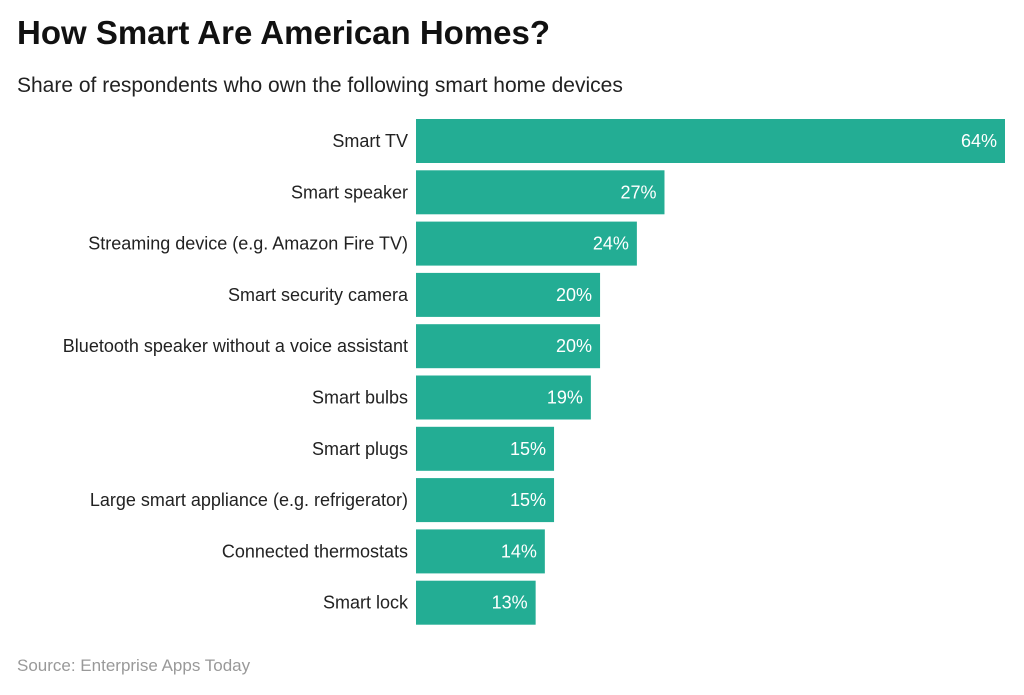 The width and height of the screenshot is (1024, 695). I want to click on category-label: Smart security camera, so click(318, 295).